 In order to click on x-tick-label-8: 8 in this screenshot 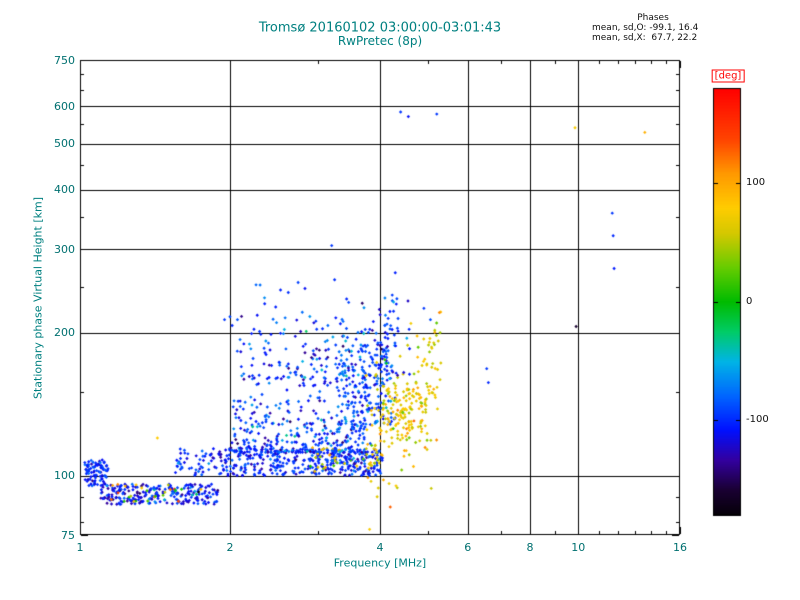, I will do `click(530, 547)`.